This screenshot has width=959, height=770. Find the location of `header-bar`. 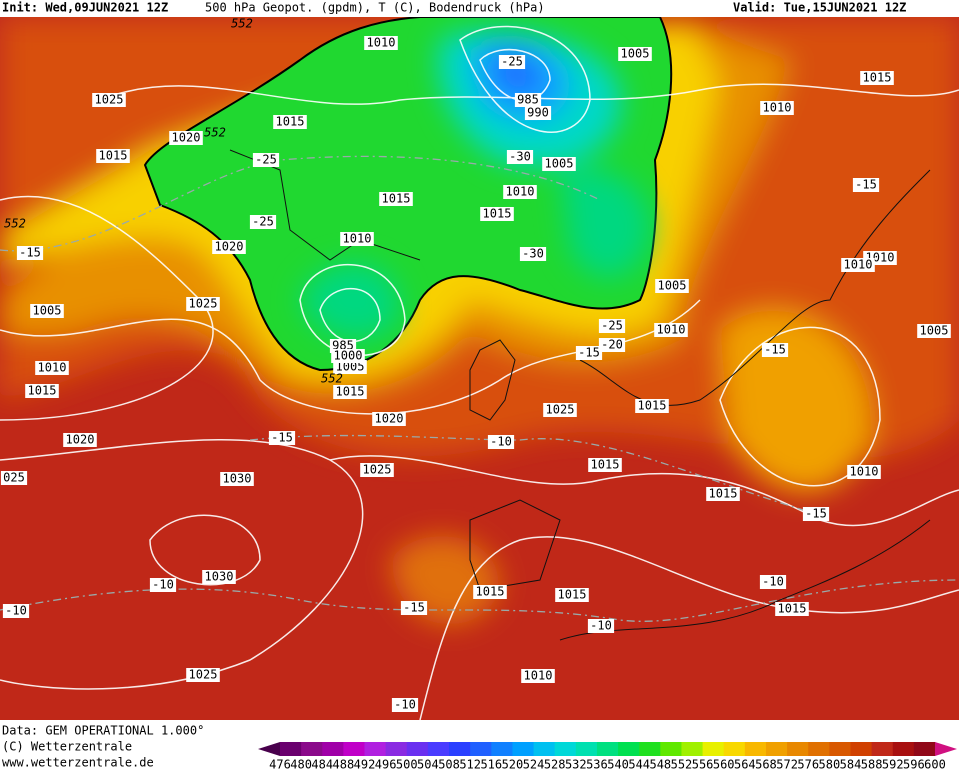

header-bar is located at coordinates (479, 8).